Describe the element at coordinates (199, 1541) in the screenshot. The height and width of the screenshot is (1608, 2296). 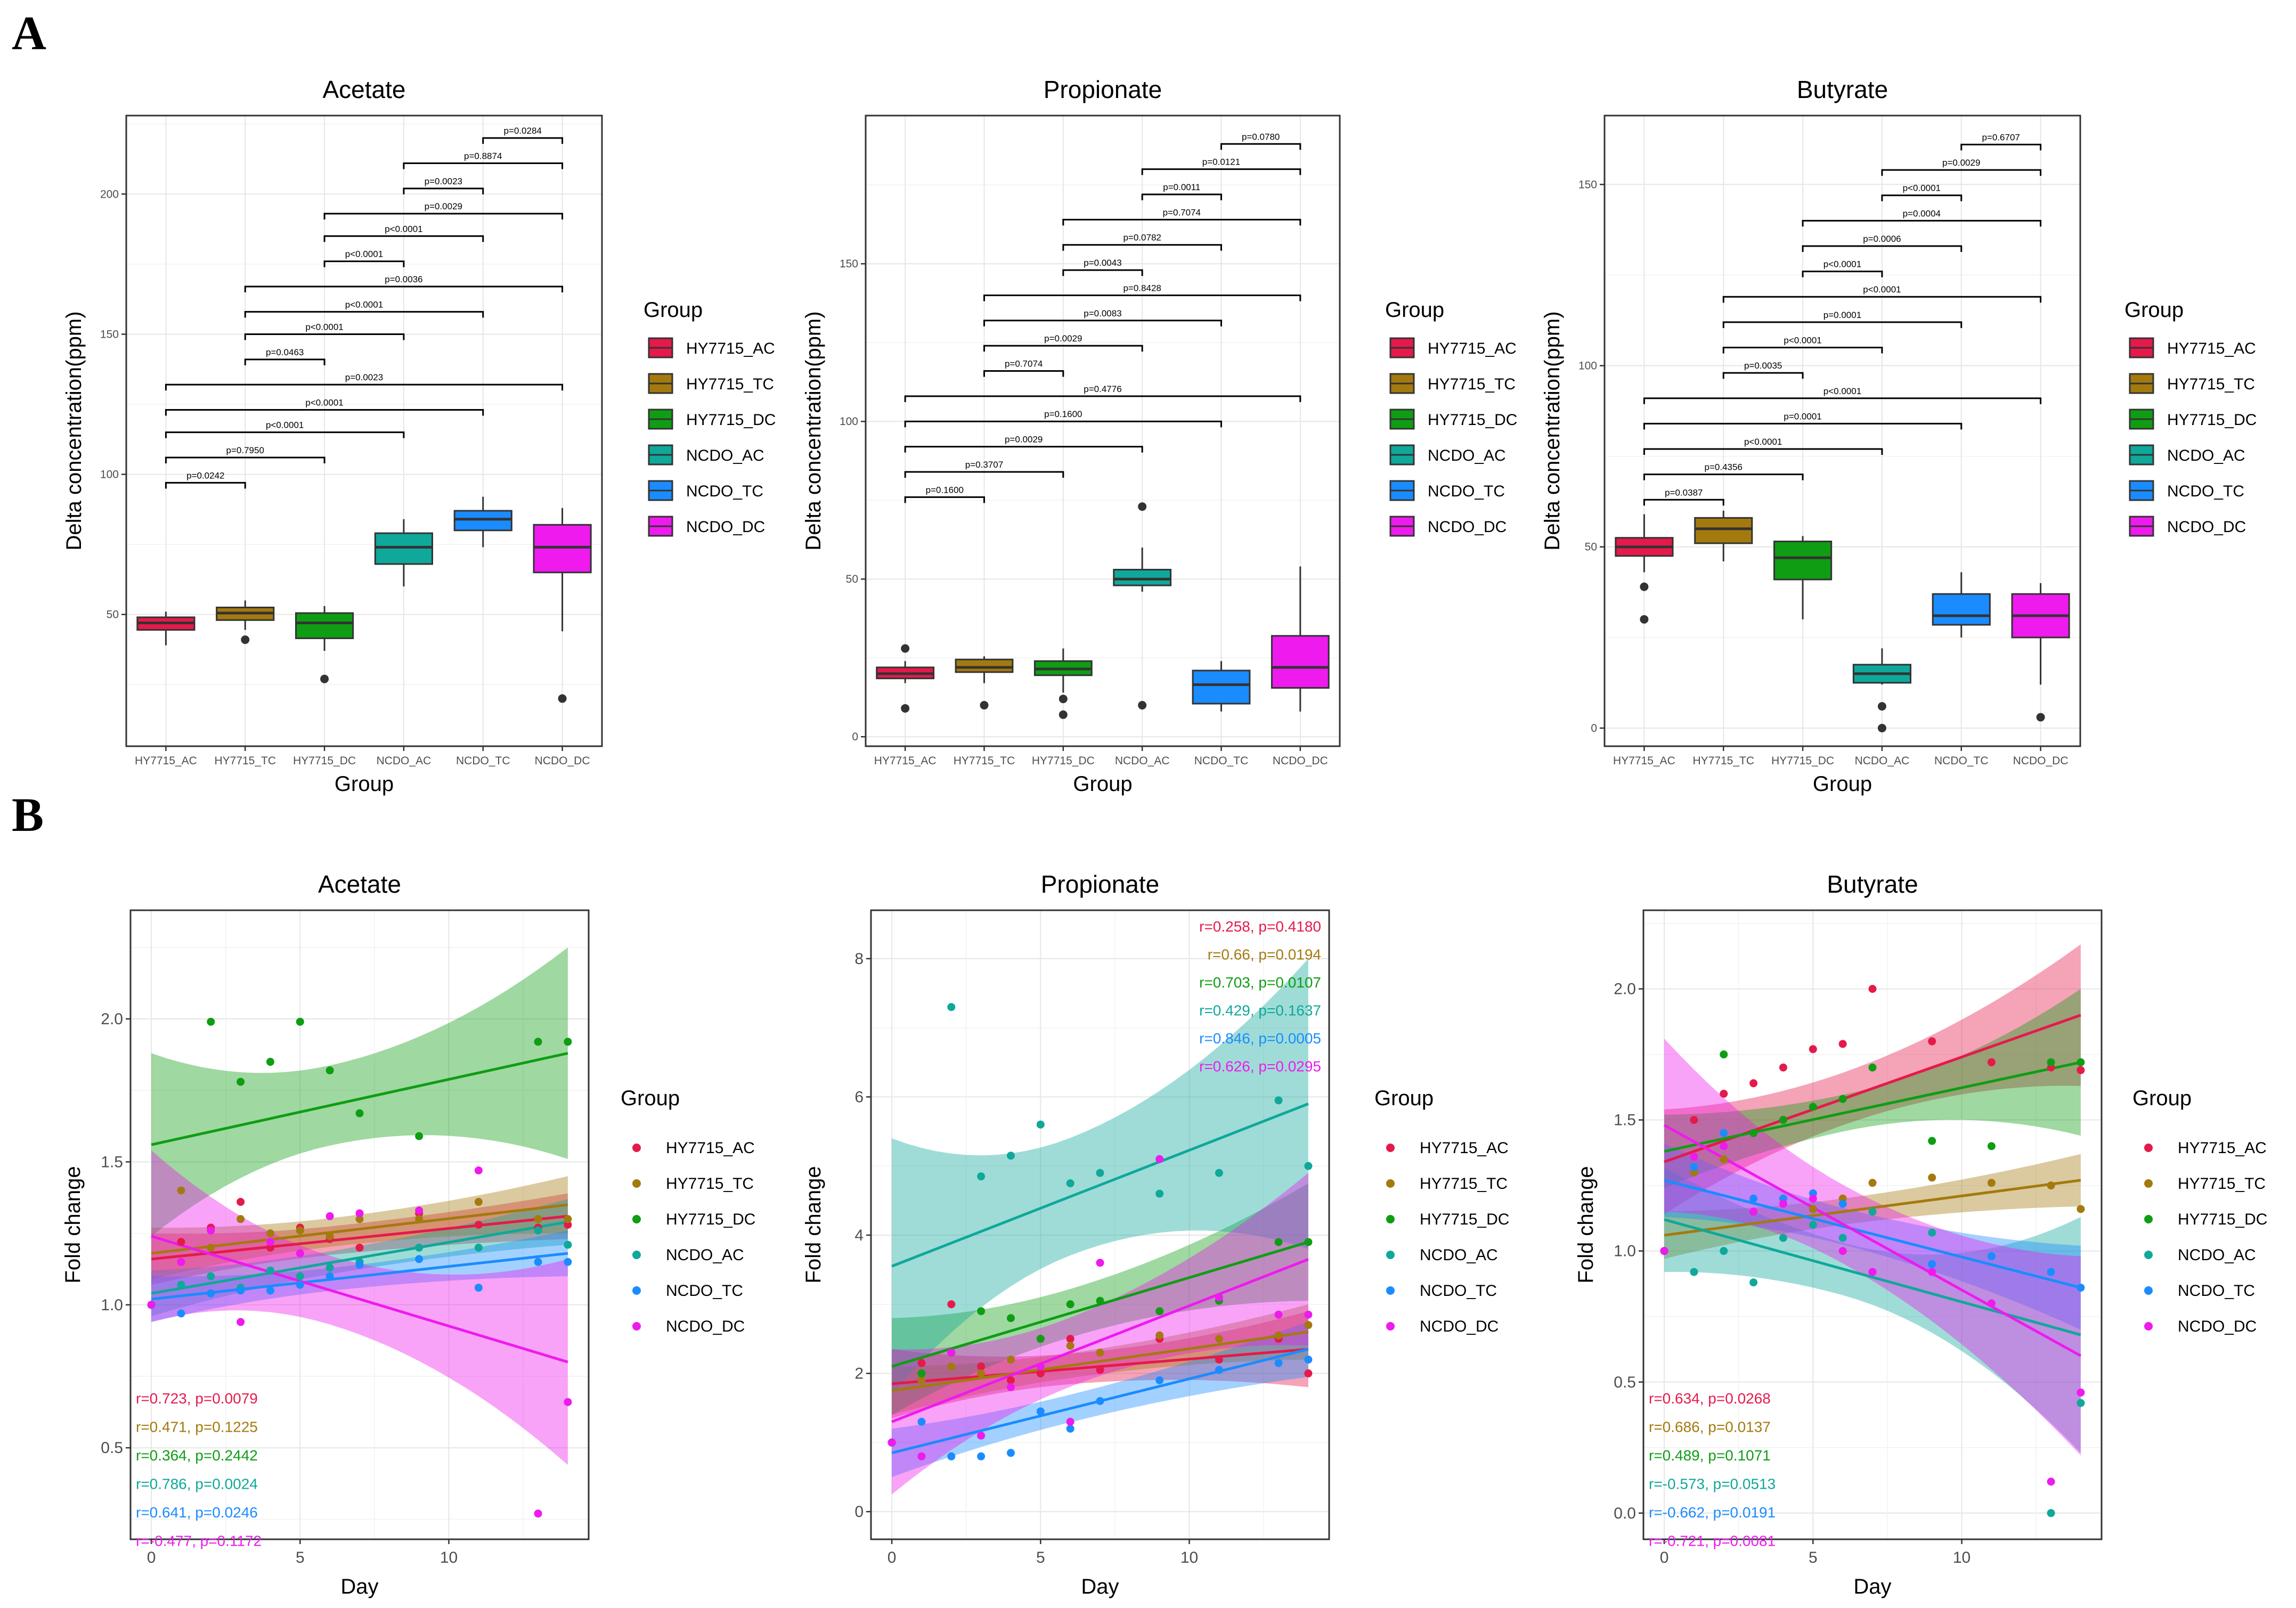
I see `correlation-text: r=-0.477, p=0.1172` at that location.